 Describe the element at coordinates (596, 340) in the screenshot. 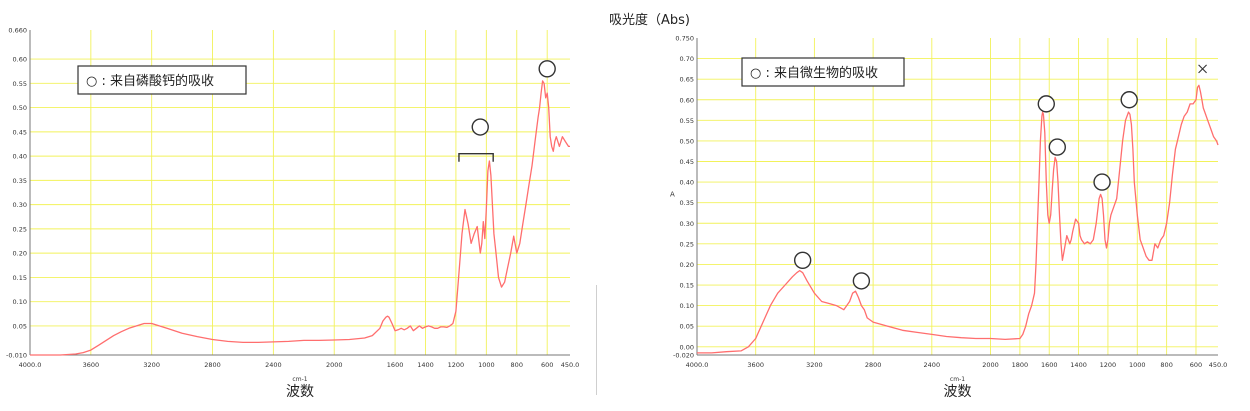

I see `panel-divider` at that location.